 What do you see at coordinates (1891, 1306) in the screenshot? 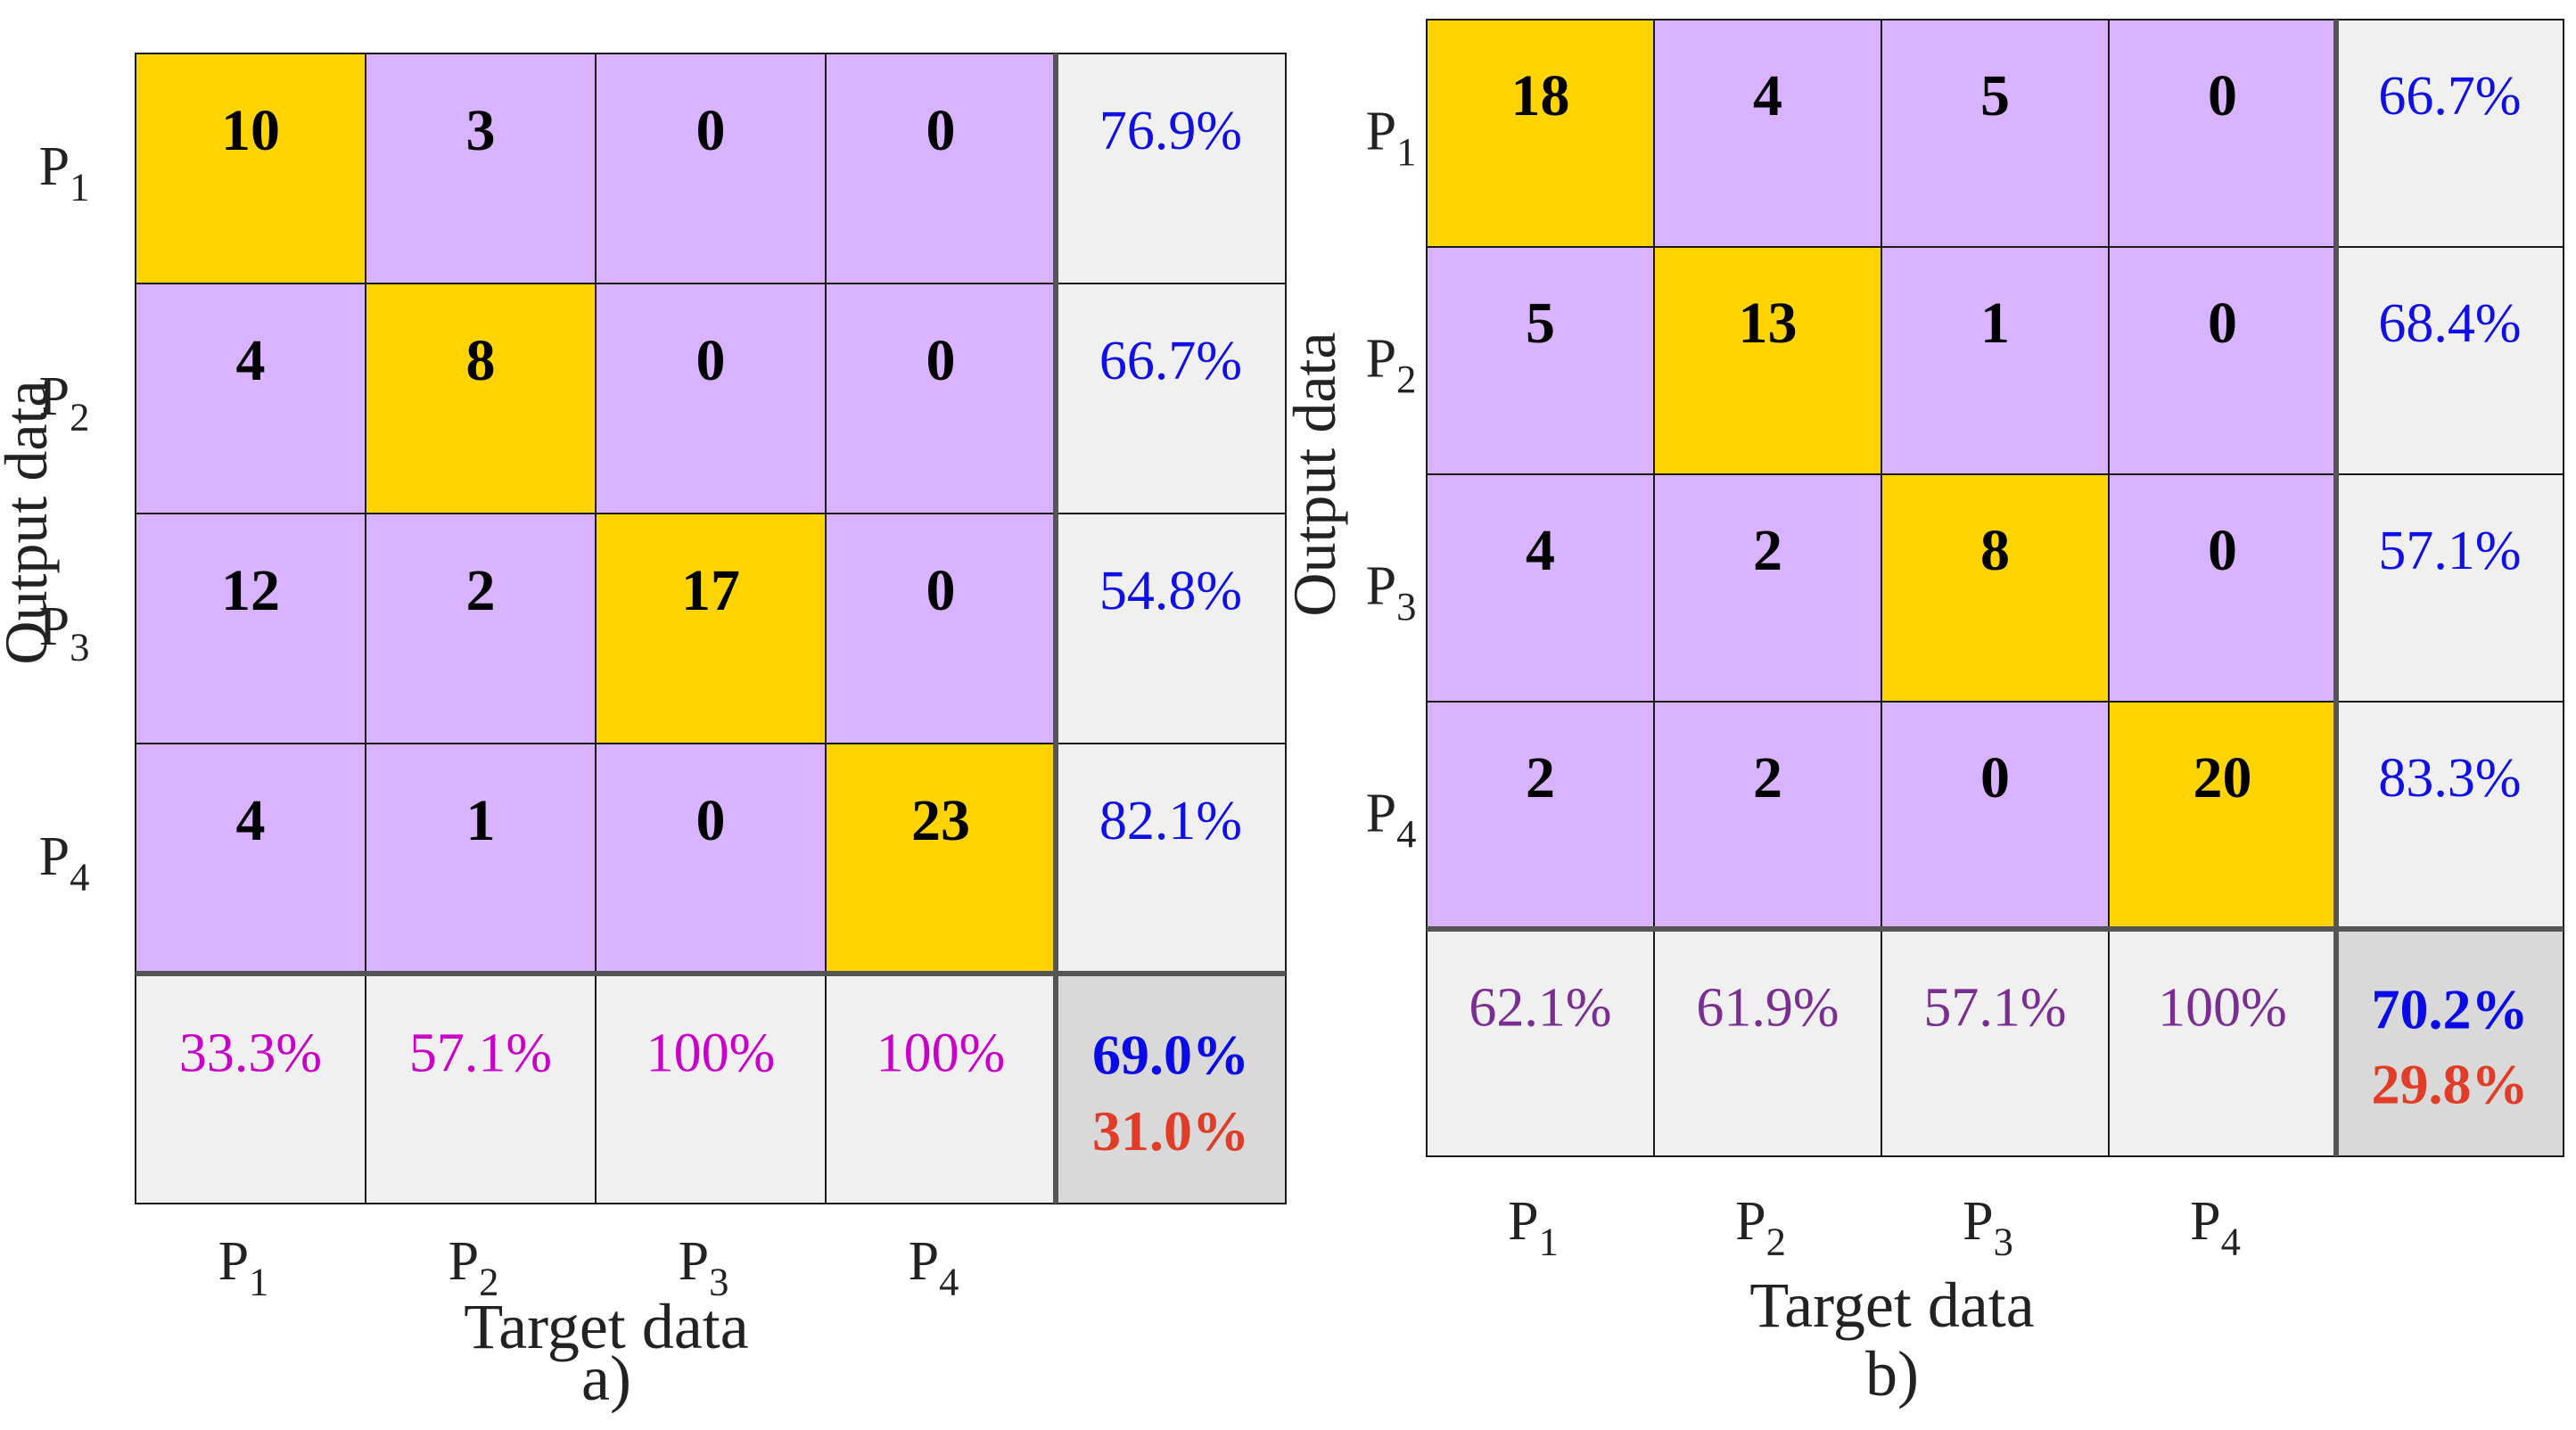
I see `x-axis-title: Target data` at bounding box center [1891, 1306].